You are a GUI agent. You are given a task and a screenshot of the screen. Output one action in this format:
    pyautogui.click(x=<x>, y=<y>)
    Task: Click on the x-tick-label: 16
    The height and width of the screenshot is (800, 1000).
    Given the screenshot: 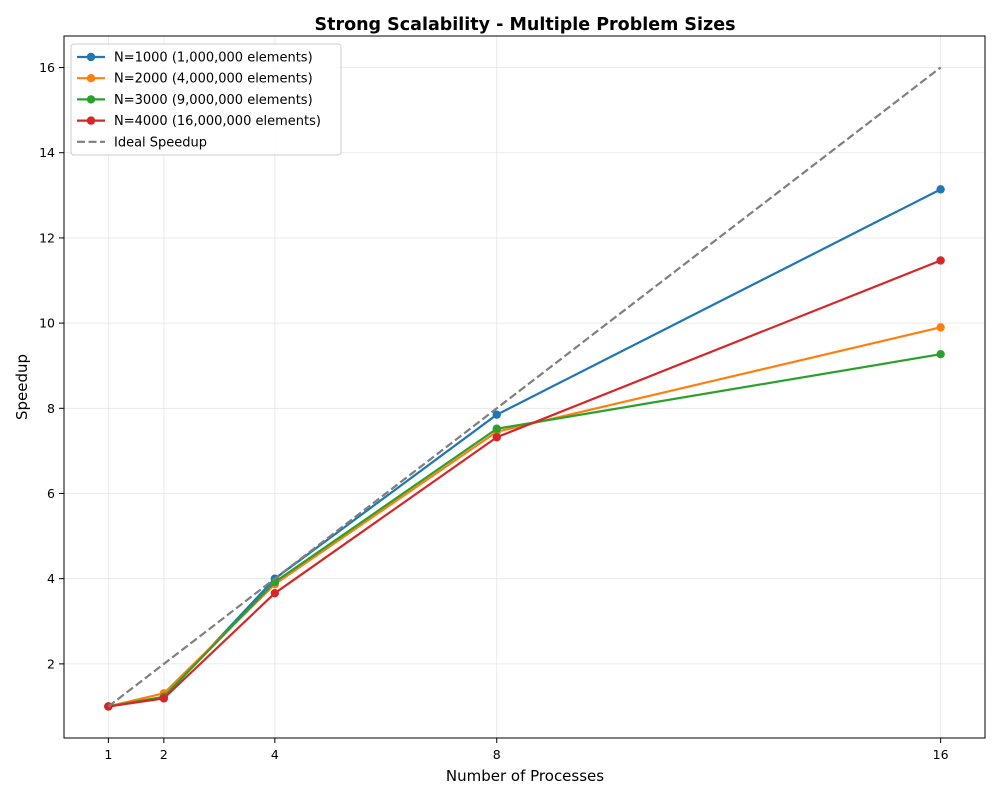 What is the action you would take?
    pyautogui.click(x=941, y=754)
    